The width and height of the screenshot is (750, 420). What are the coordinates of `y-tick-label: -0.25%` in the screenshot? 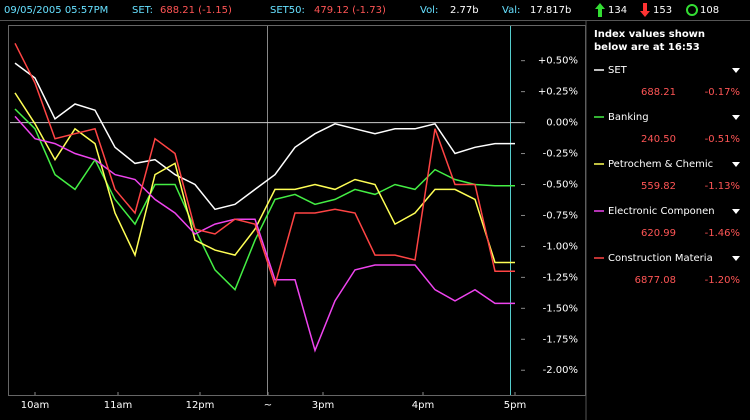 It's located at (560, 154).